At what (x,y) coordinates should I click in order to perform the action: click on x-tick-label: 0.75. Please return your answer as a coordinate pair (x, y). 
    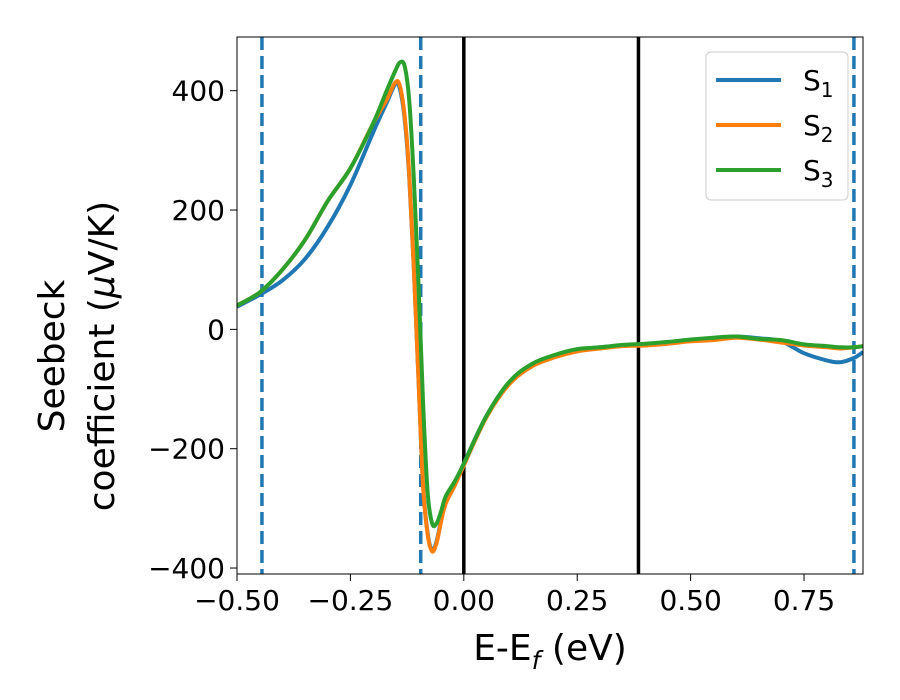
    Looking at the image, I should click on (804, 600).